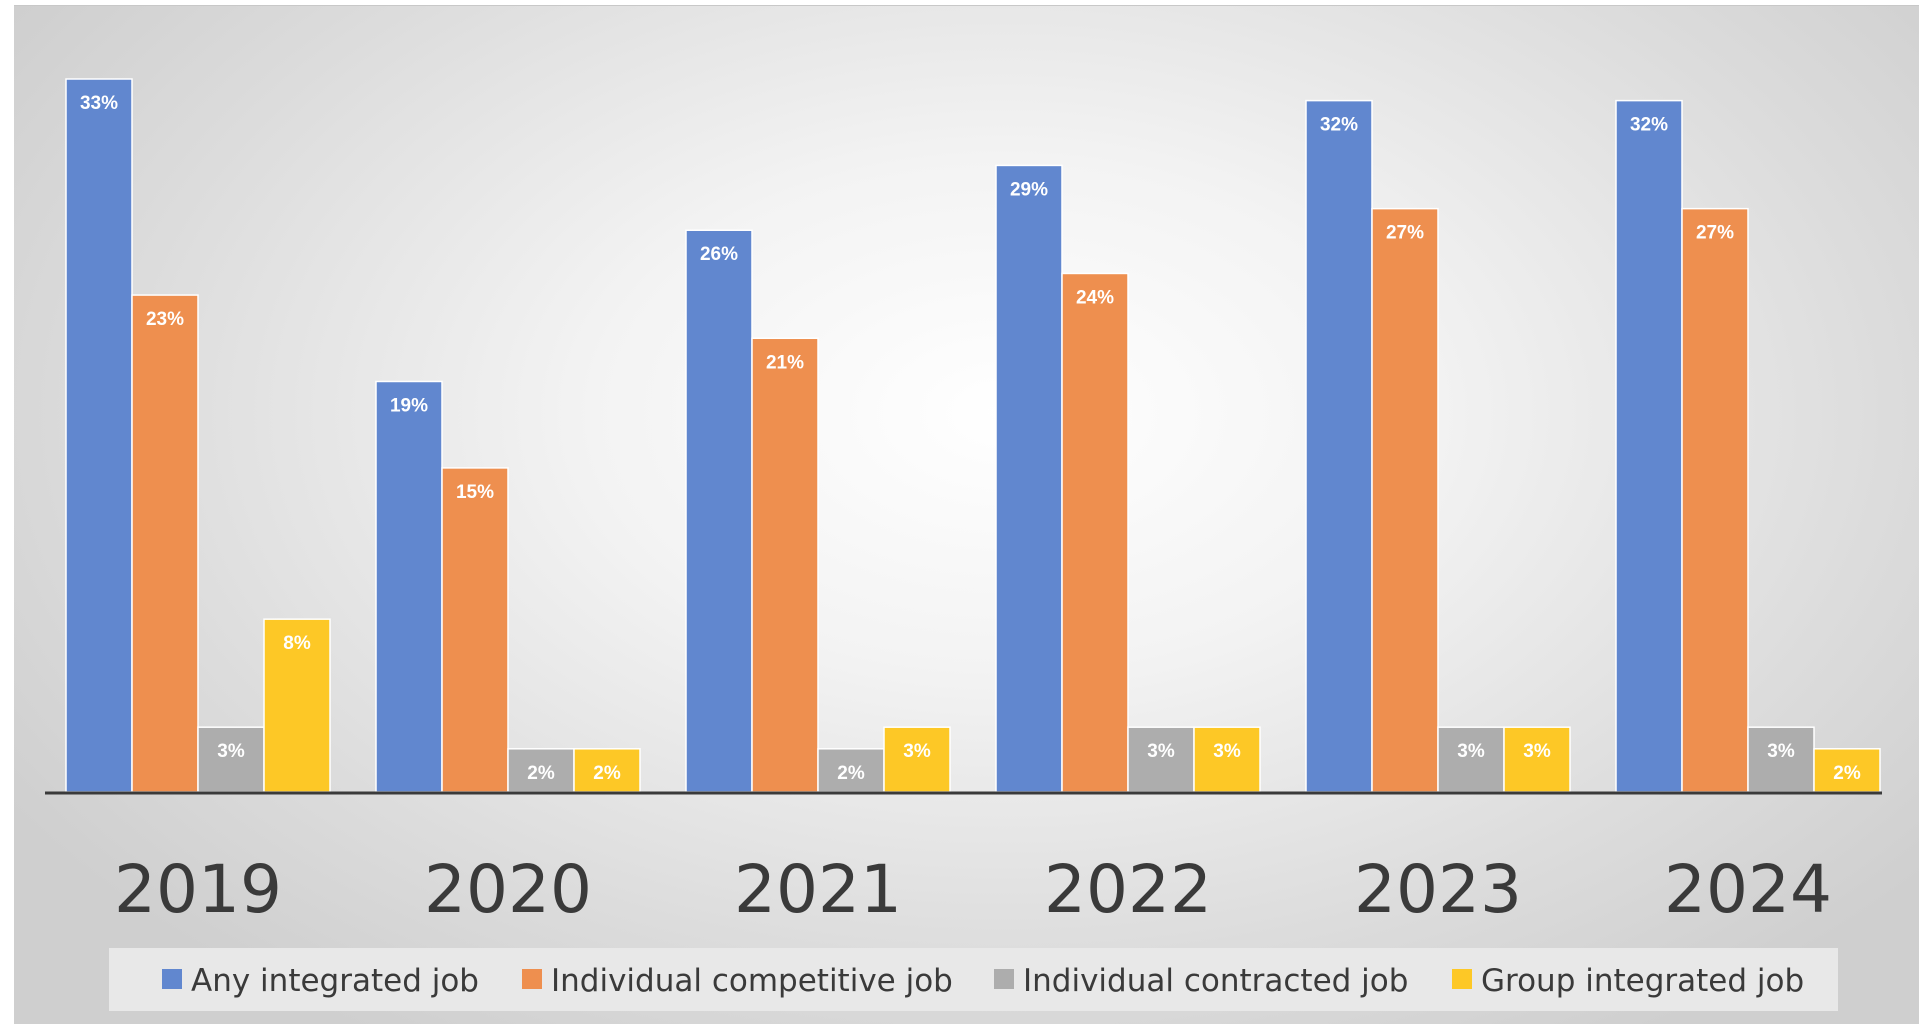 The image size is (1919, 1024). What do you see at coordinates (198, 889) in the screenshot?
I see `category-label-2019: 2019` at bounding box center [198, 889].